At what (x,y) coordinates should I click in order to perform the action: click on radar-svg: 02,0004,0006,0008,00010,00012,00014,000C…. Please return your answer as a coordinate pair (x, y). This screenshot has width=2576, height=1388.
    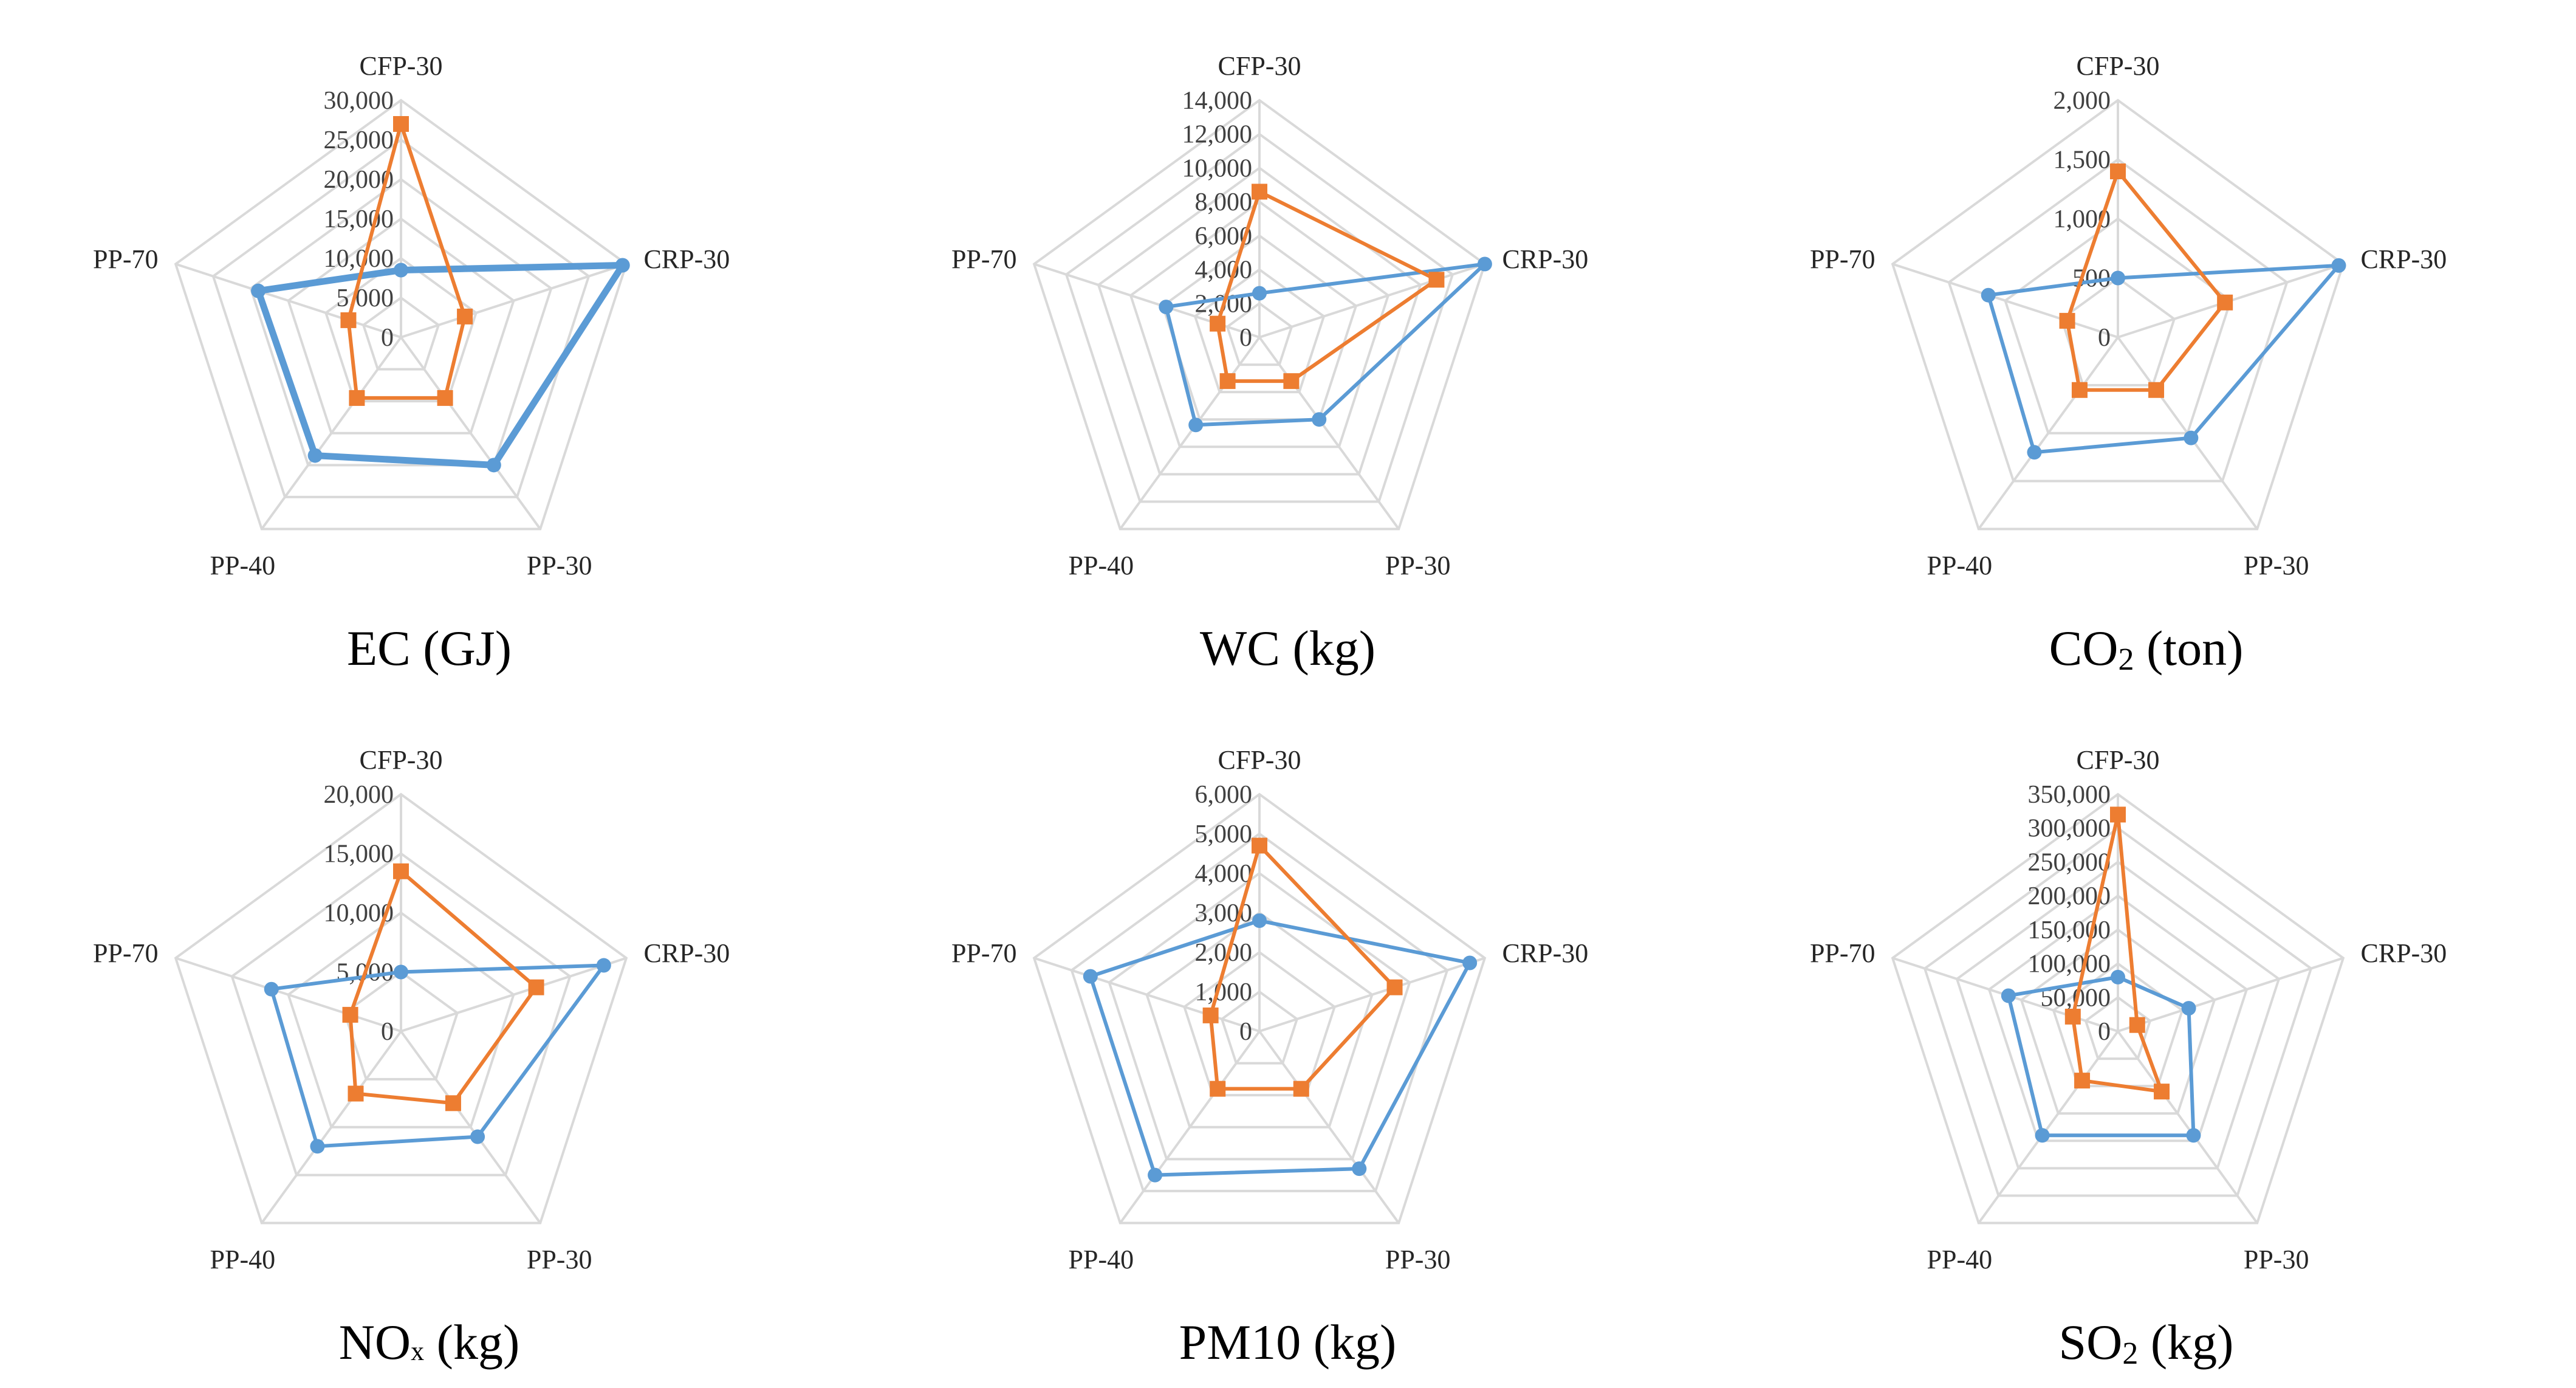
    Looking at the image, I should click on (1269, 315).